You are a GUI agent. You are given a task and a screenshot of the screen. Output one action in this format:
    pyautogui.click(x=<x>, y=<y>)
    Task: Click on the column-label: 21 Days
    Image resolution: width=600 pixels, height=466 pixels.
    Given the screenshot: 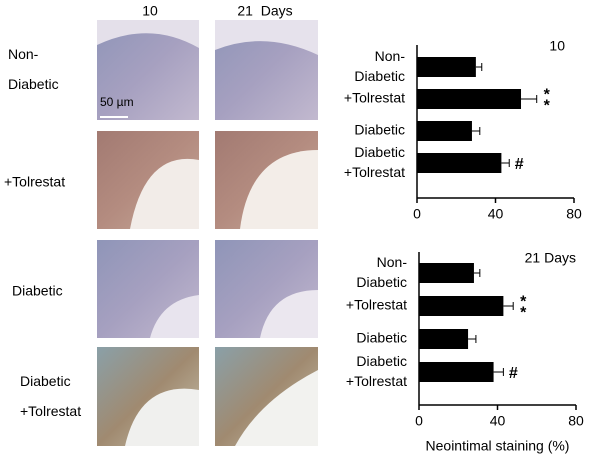 What is the action you would take?
    pyautogui.click(x=264, y=11)
    